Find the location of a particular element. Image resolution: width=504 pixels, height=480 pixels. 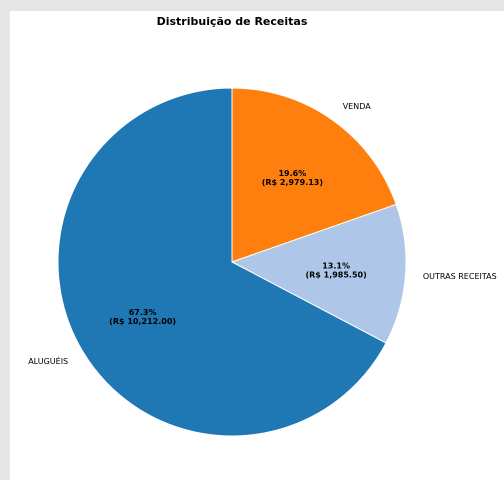

slice-percent-alugueis: 67.3% is located at coordinates (143, 312).